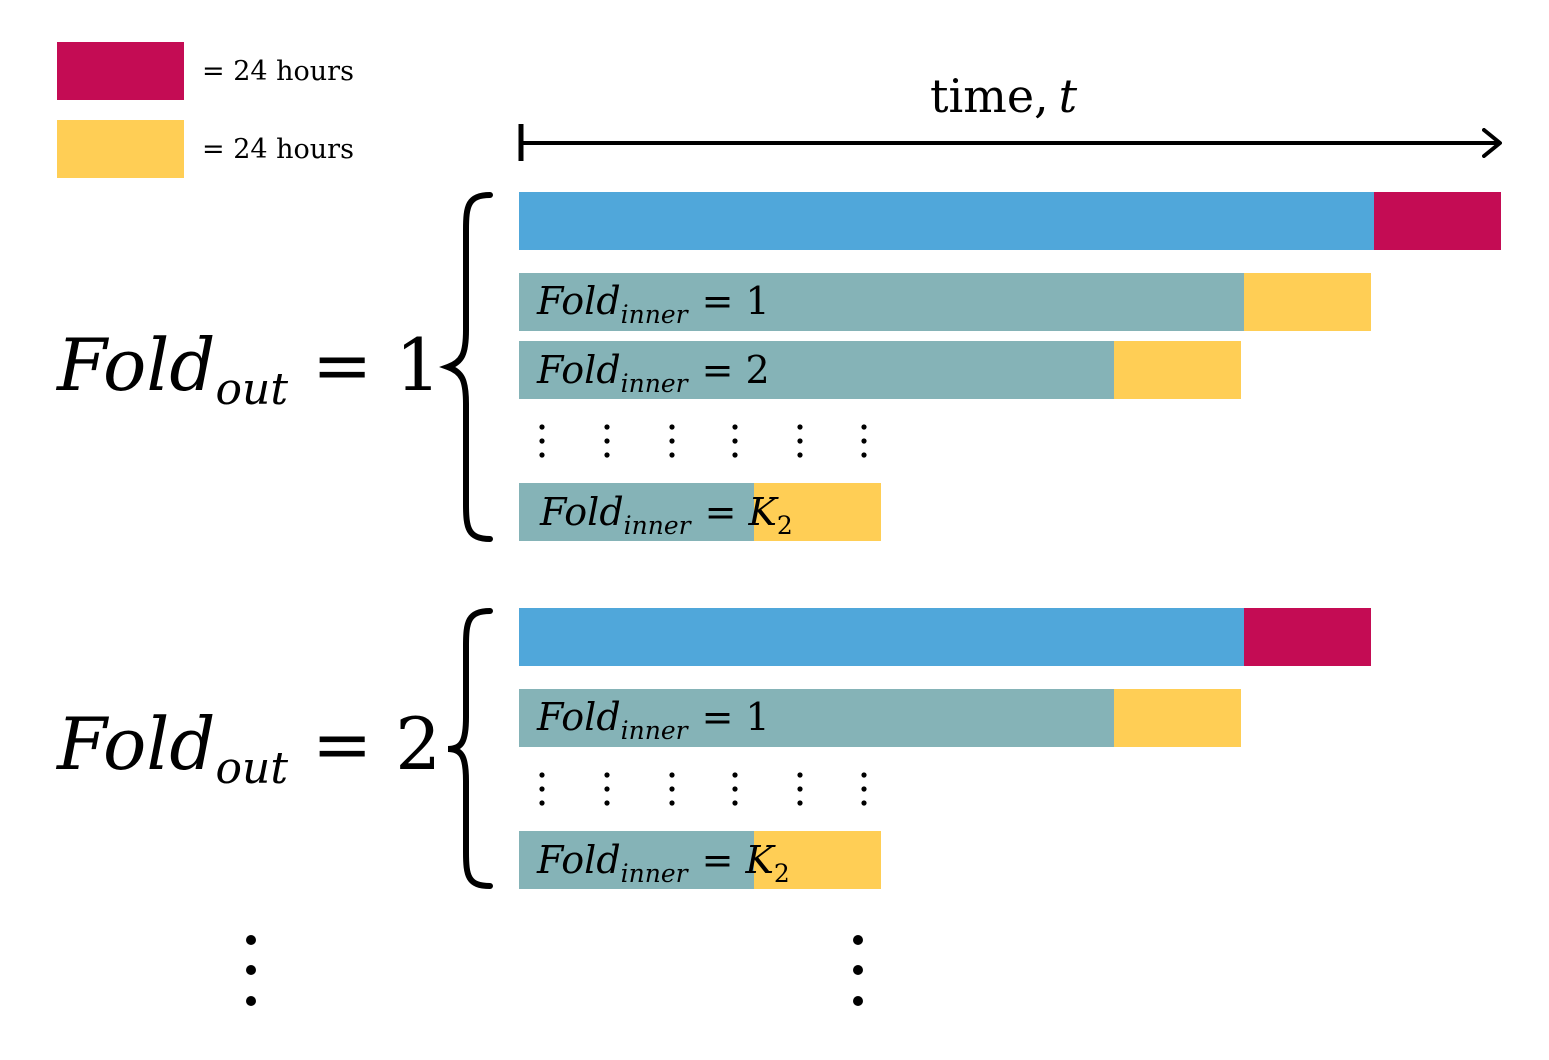  Describe the element at coordinates (120, 149) in the screenshot. I see `validation-swatch` at that location.